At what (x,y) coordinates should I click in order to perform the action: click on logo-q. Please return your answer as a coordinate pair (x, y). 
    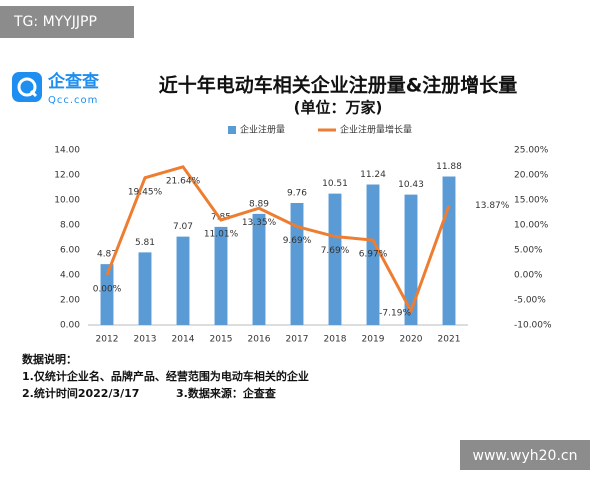
    Looking at the image, I should click on (27, 87).